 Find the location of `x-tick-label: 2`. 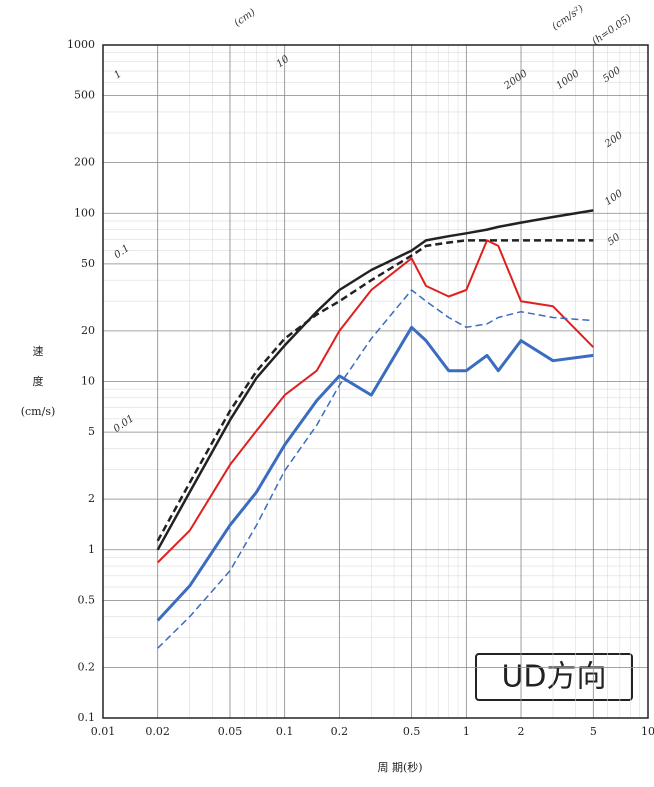

x-tick-label: 2 is located at coordinates (521, 731).